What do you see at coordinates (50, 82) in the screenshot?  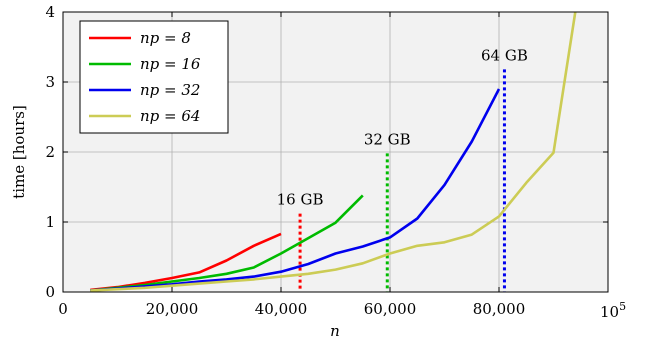 I see `y-tick-label-3: 3` at bounding box center [50, 82].